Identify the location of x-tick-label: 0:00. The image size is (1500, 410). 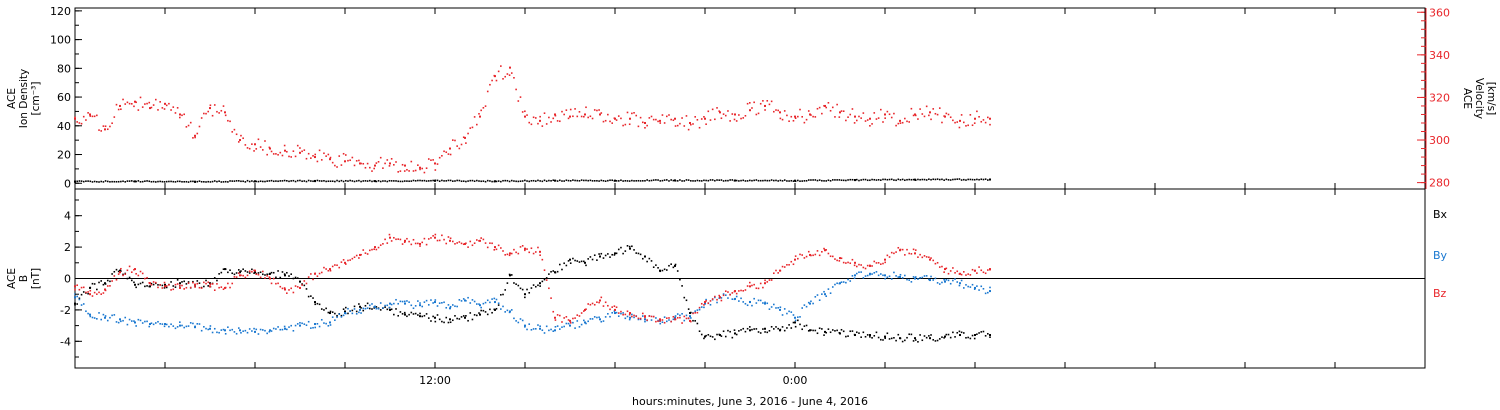
(795, 380).